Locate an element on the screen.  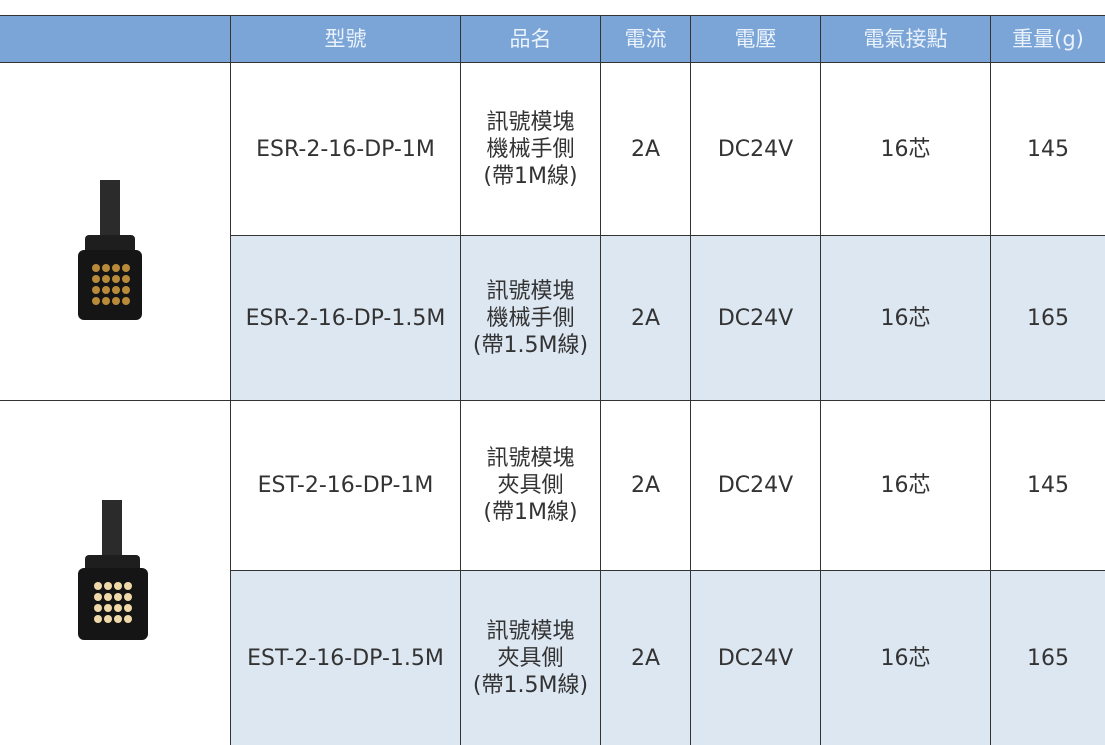
header-cell: 型號 is located at coordinates (345, 38).